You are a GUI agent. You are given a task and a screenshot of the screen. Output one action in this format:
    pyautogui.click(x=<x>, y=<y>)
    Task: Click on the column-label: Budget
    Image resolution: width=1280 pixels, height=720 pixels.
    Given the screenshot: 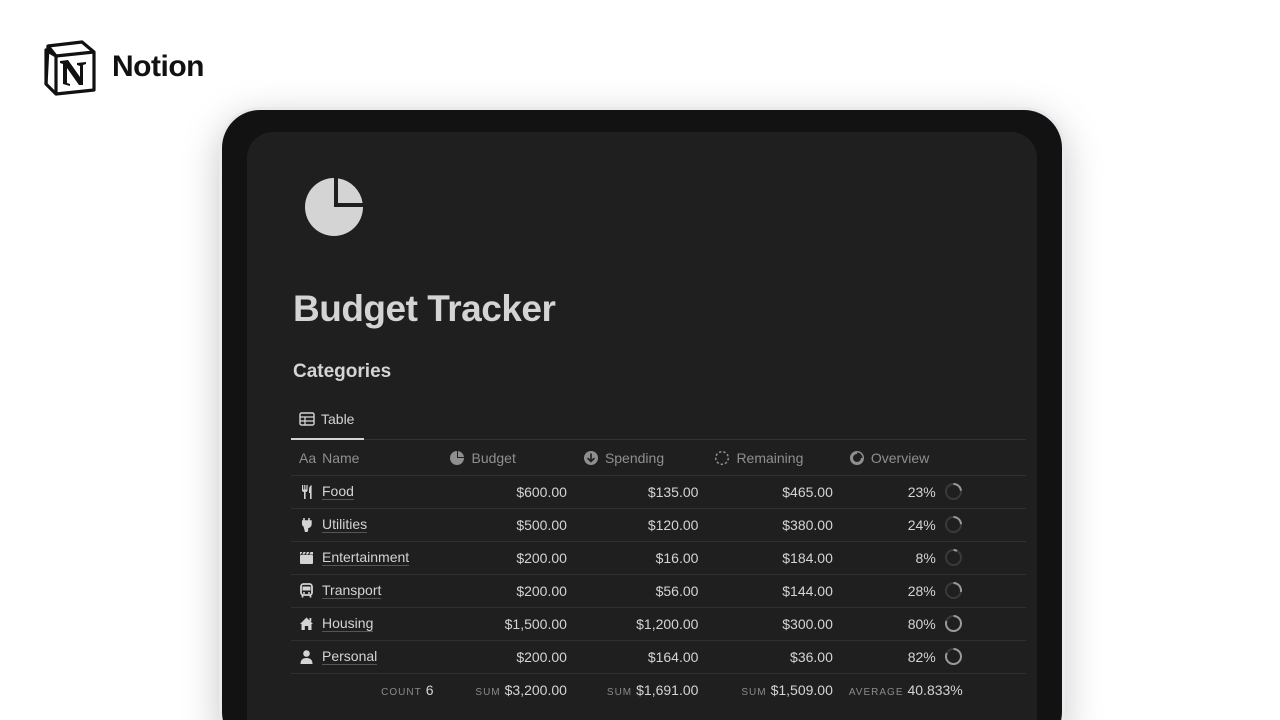 What is the action you would take?
    pyautogui.click(x=493, y=457)
    